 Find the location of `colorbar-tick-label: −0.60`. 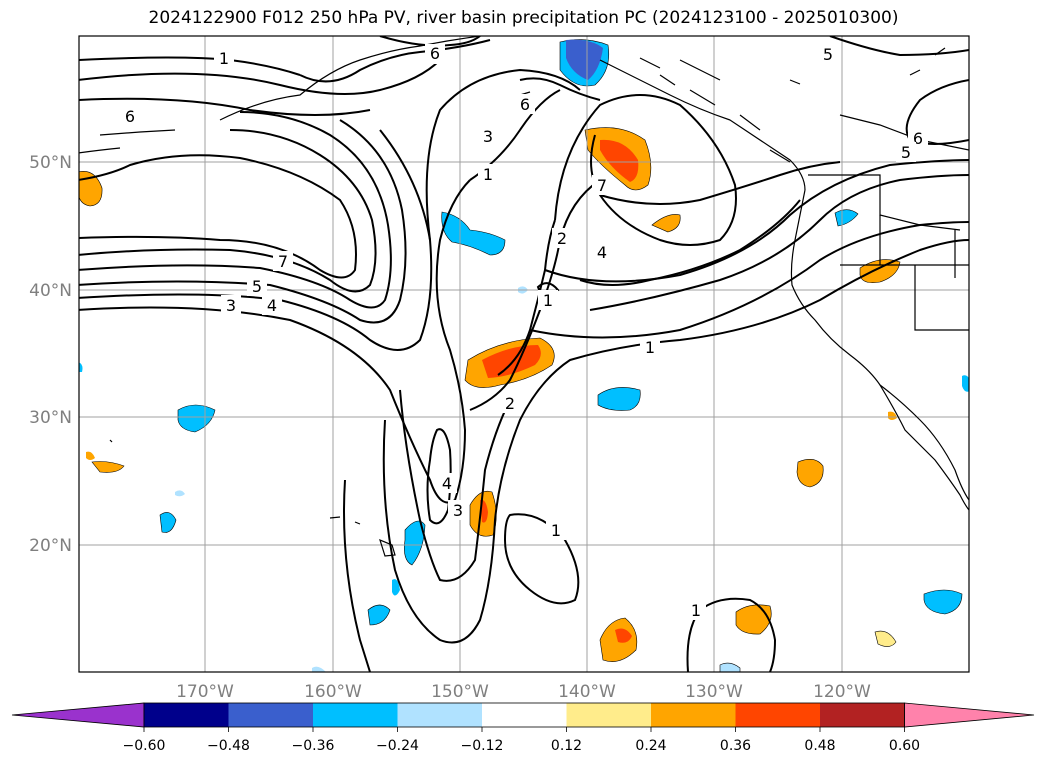

colorbar-tick-label: −0.60 is located at coordinates (144, 746).